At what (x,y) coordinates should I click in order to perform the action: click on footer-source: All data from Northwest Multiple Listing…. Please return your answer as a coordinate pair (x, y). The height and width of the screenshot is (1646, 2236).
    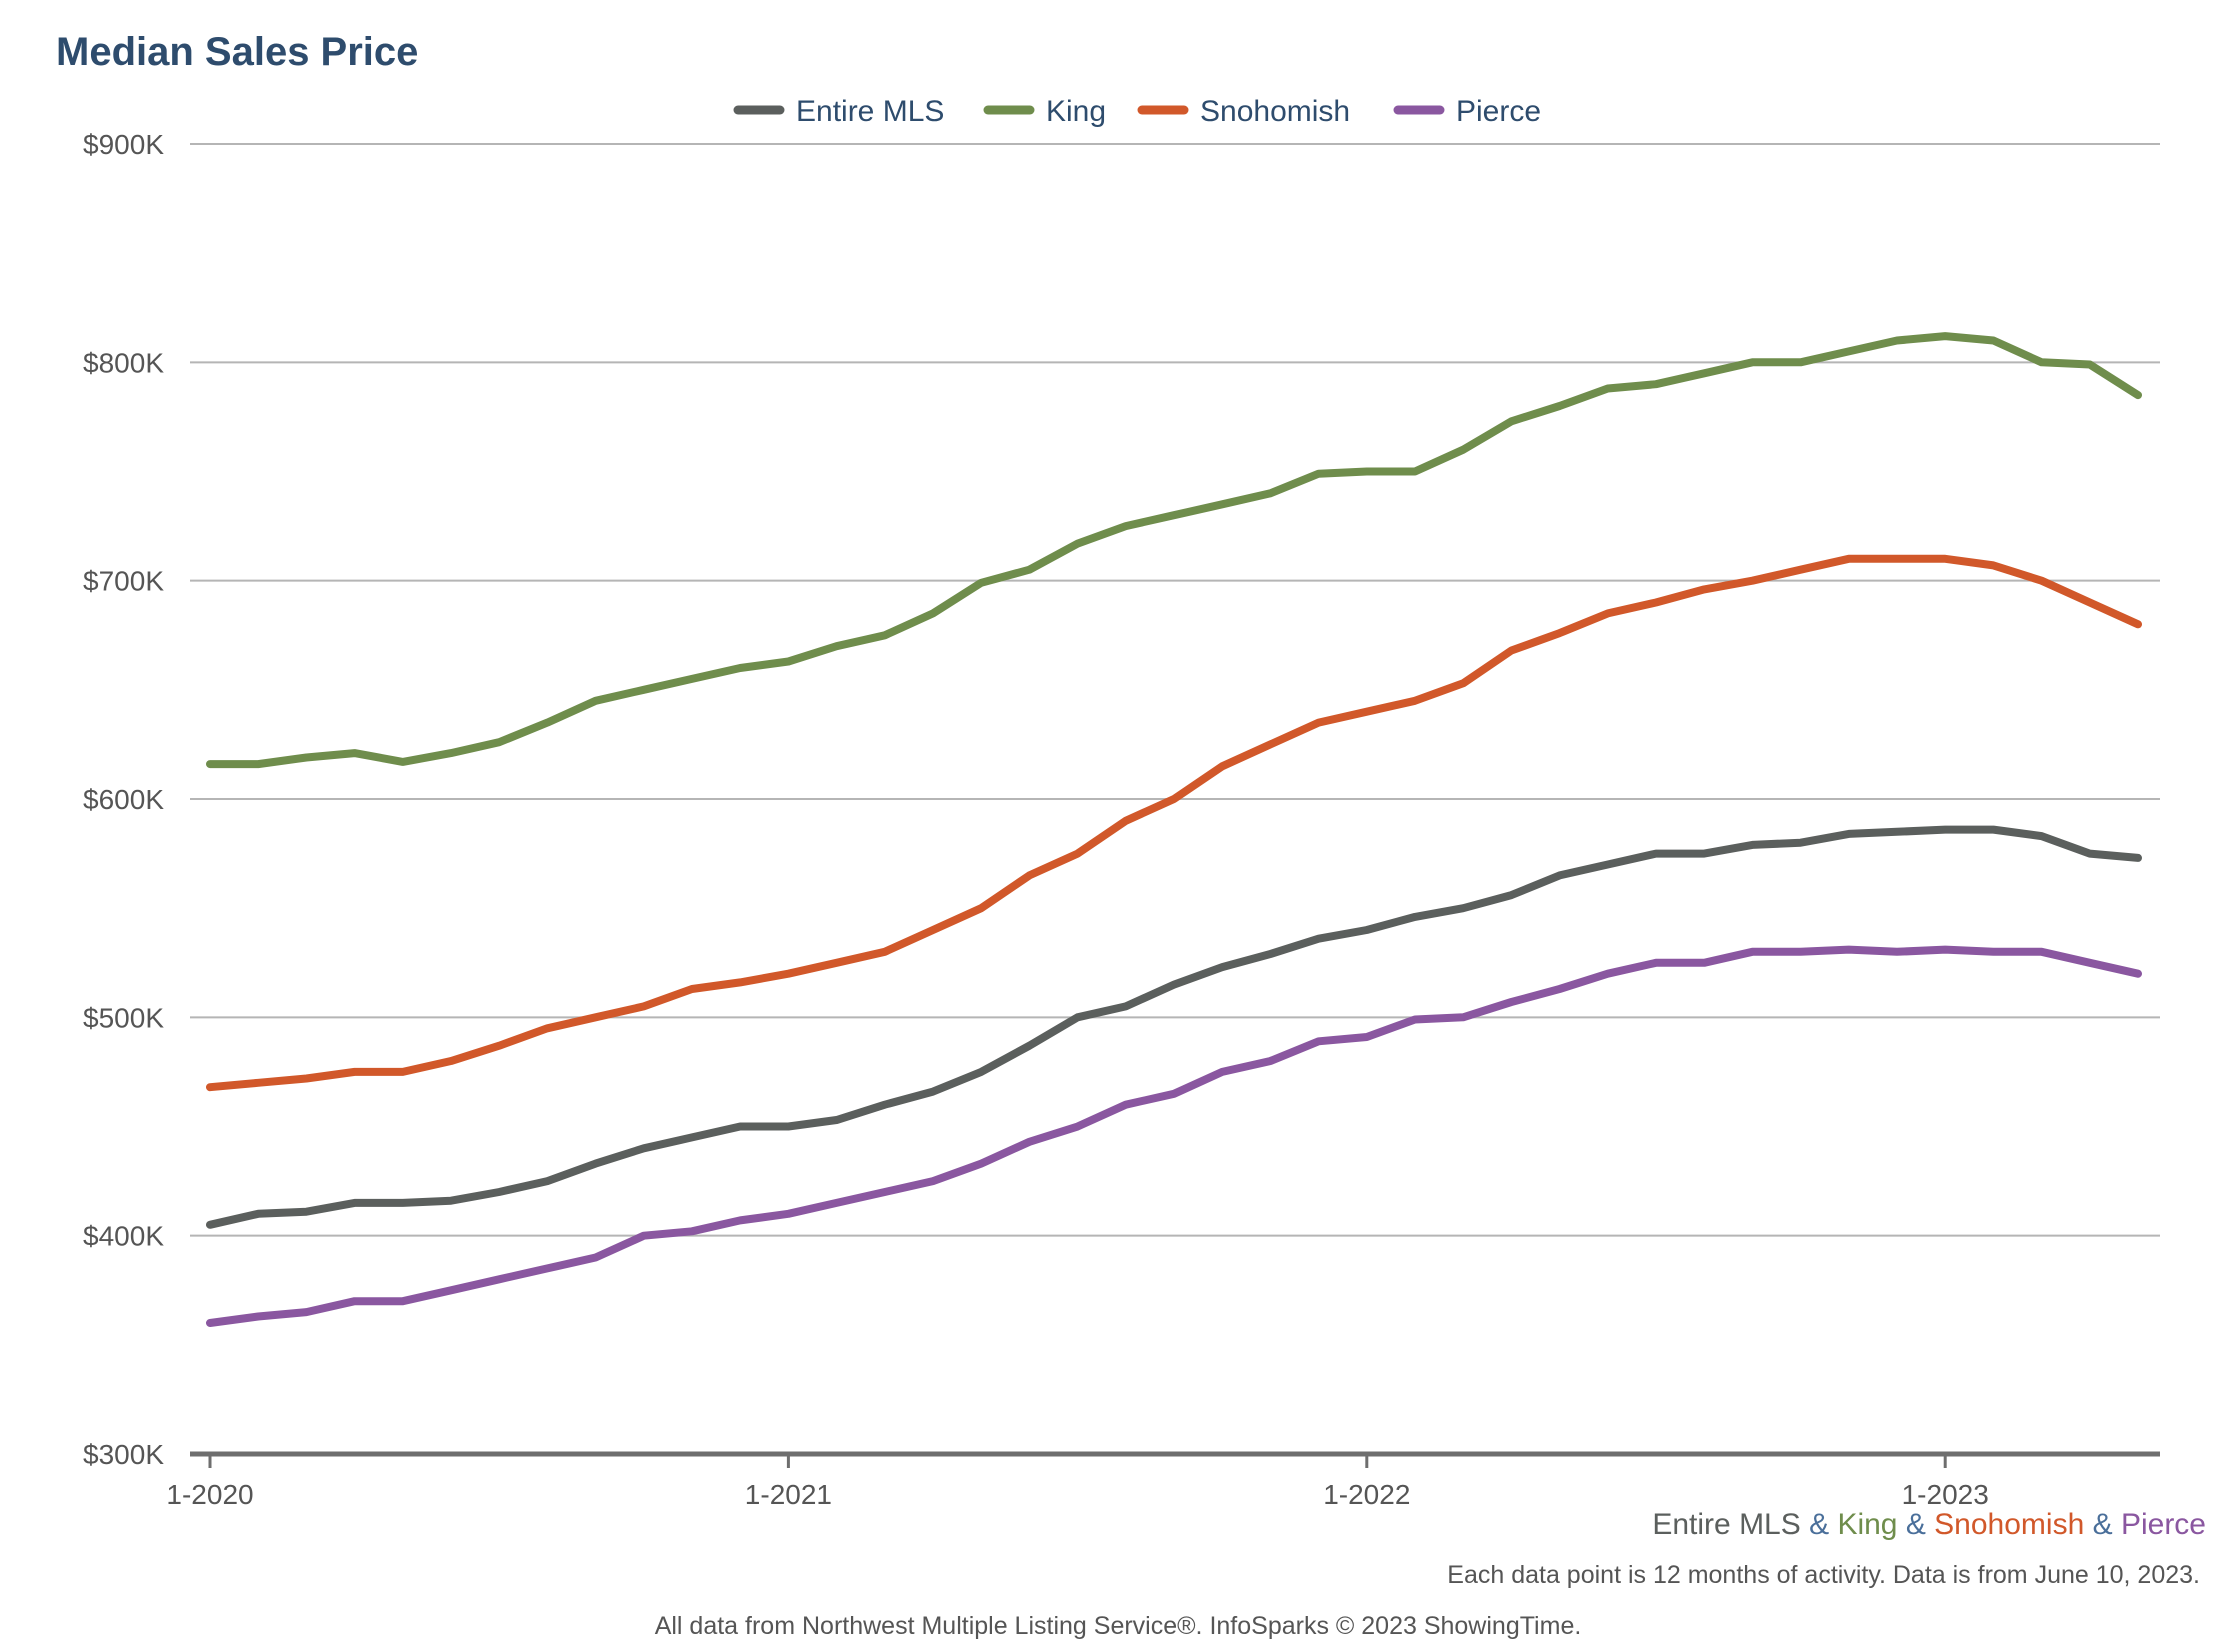
    Looking at the image, I should click on (1118, 1626).